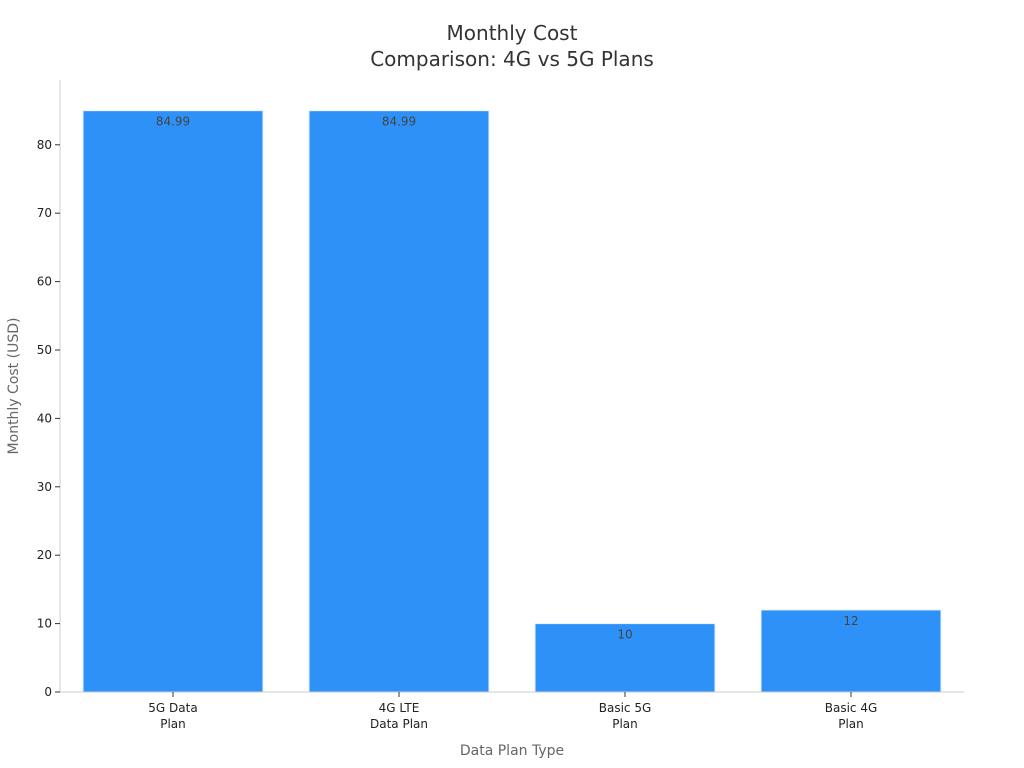  What do you see at coordinates (512, 33) in the screenshot?
I see `chart-title-line-1: Monthly Cost` at bounding box center [512, 33].